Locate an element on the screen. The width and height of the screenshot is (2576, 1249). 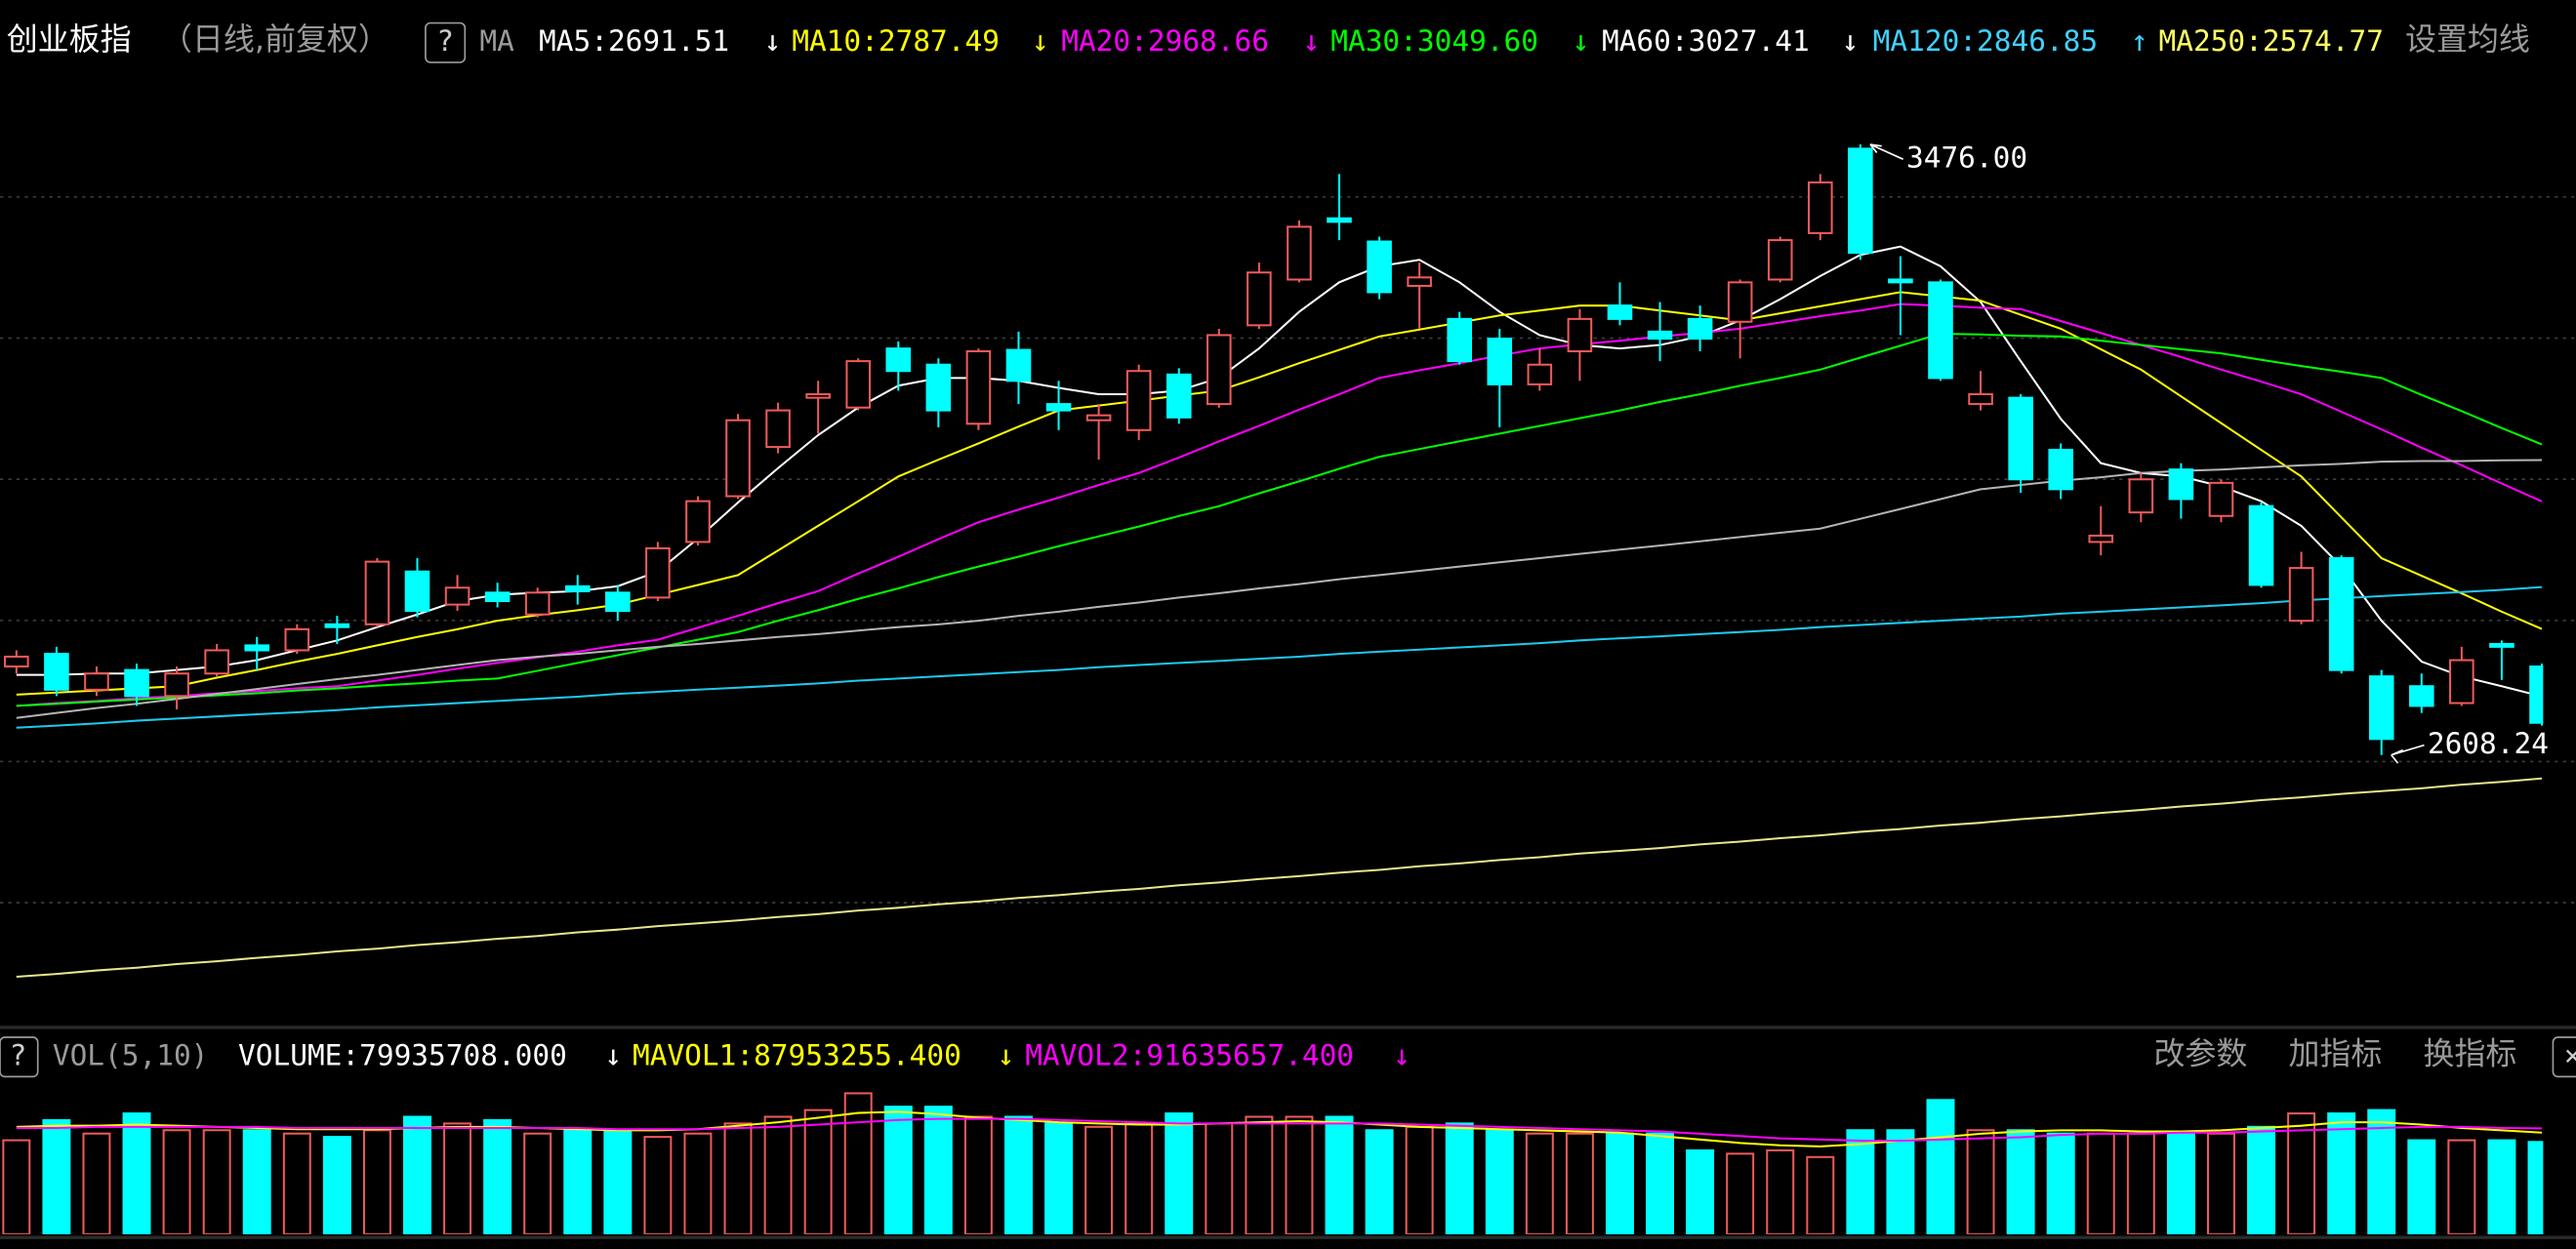
close-button is located at coordinates (2564, 1057).